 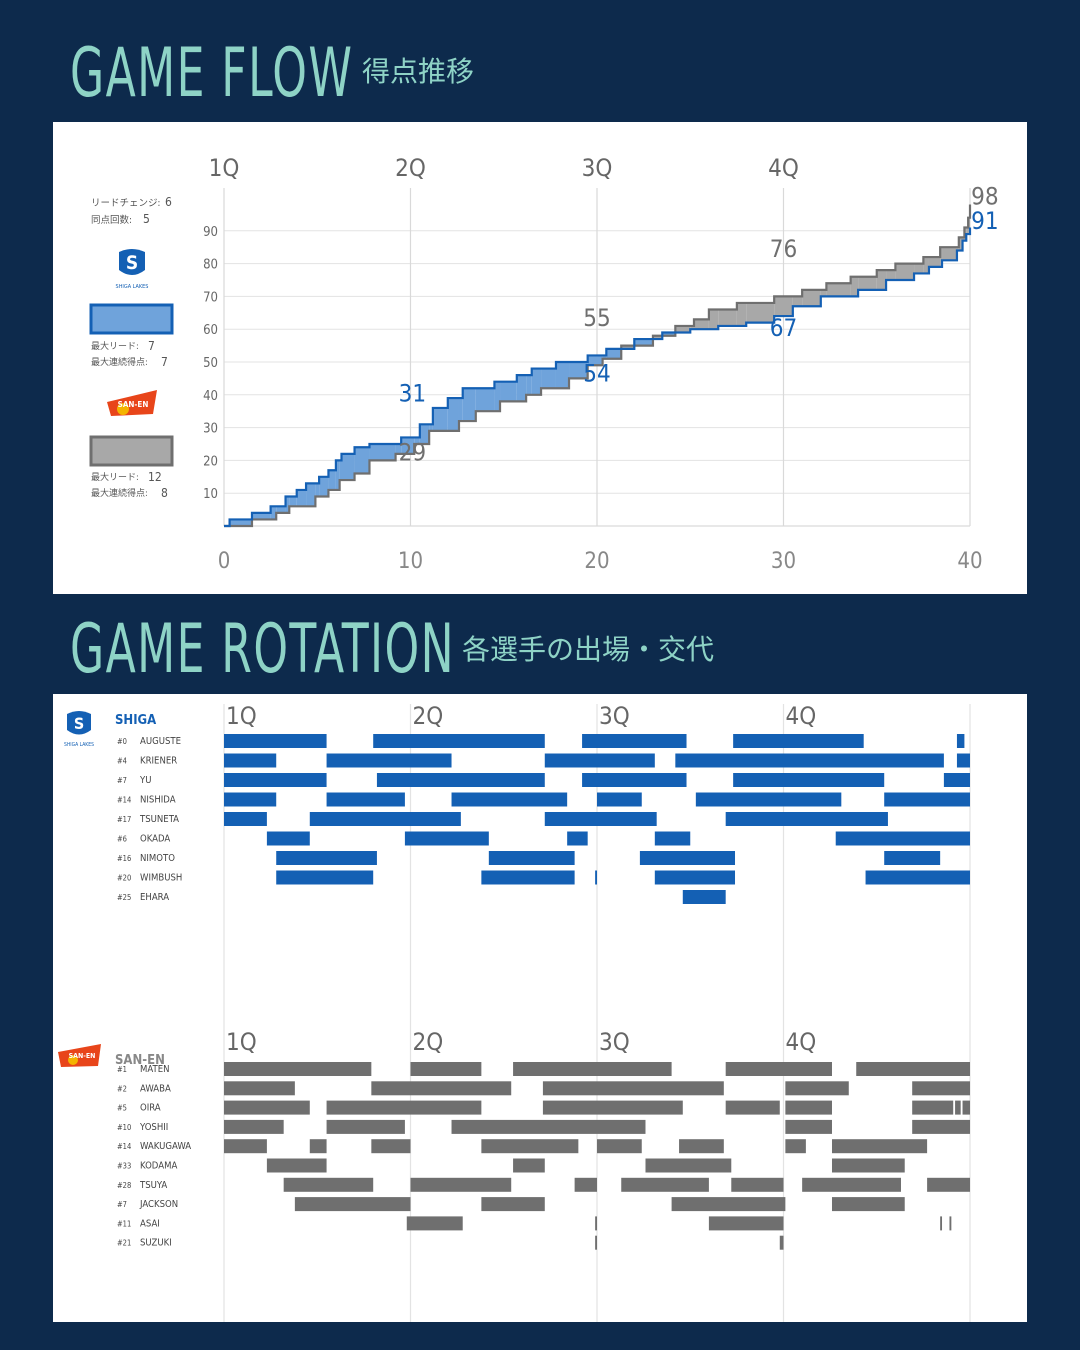 I want to click on away-legend-swatch, so click(x=131, y=451).